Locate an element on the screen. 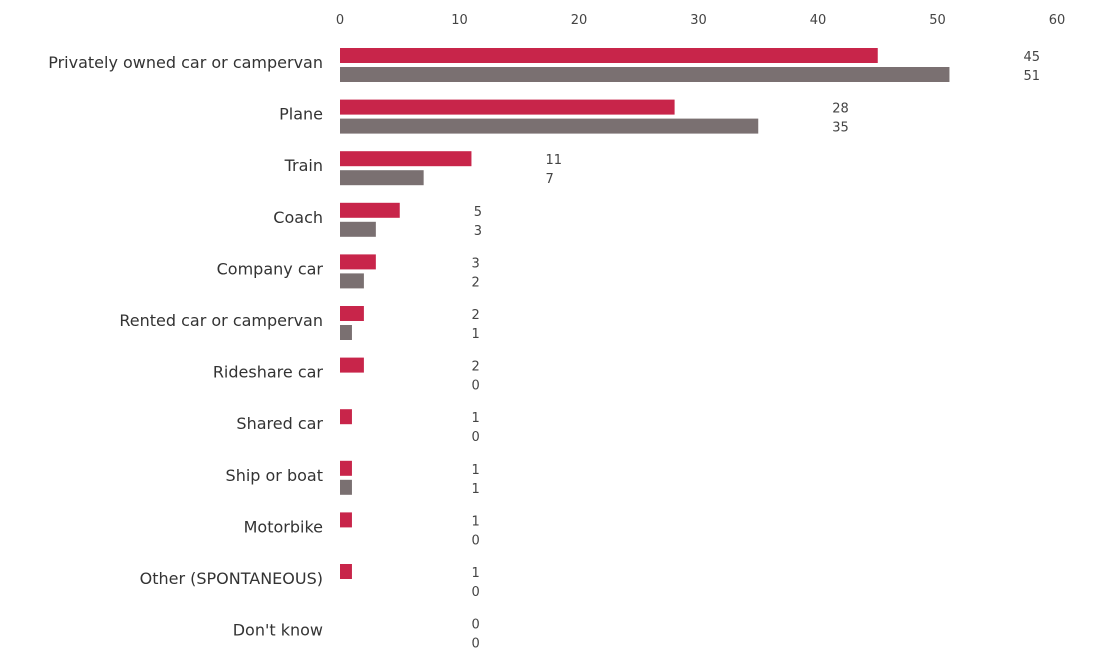  x-tick-label: 0 is located at coordinates (340, 20).